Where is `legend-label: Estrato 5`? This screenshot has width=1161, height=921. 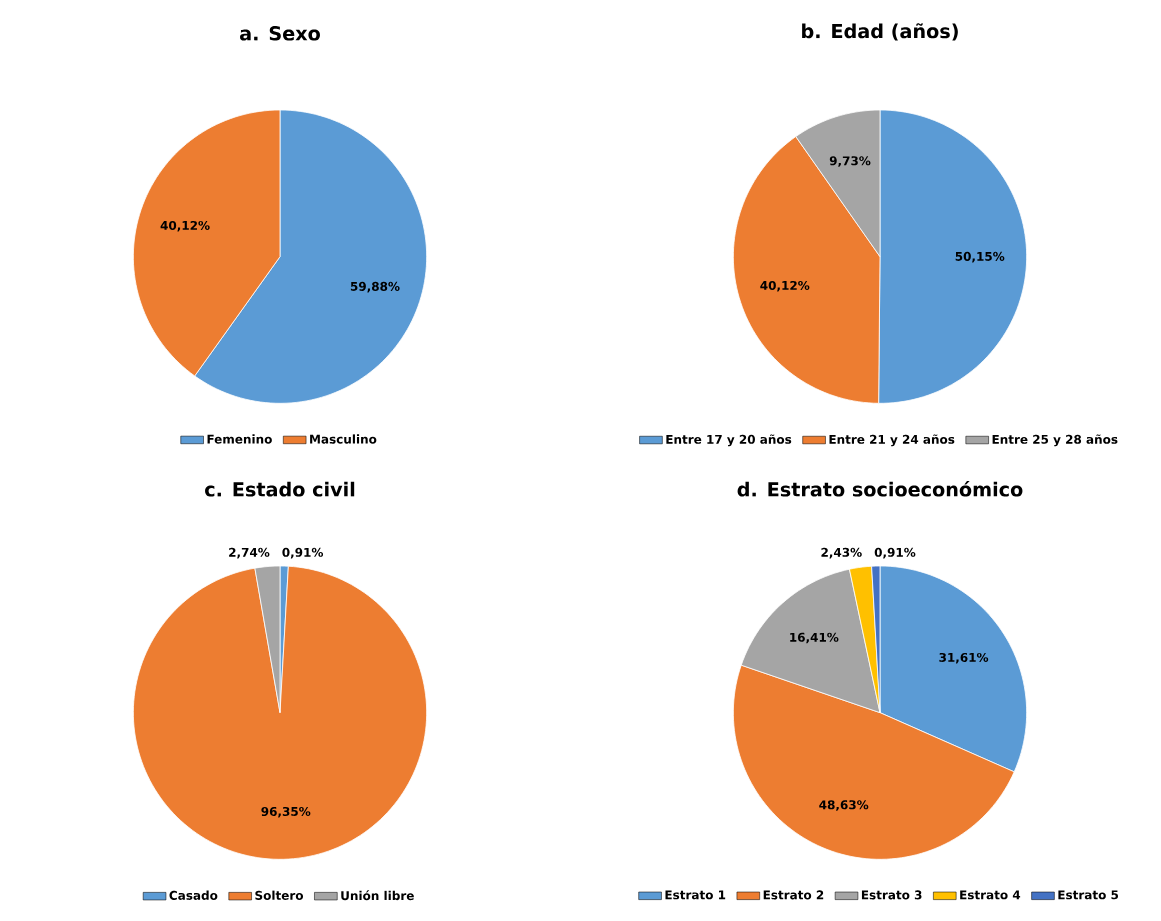
legend-label: Estrato 5 is located at coordinates (1088, 895).